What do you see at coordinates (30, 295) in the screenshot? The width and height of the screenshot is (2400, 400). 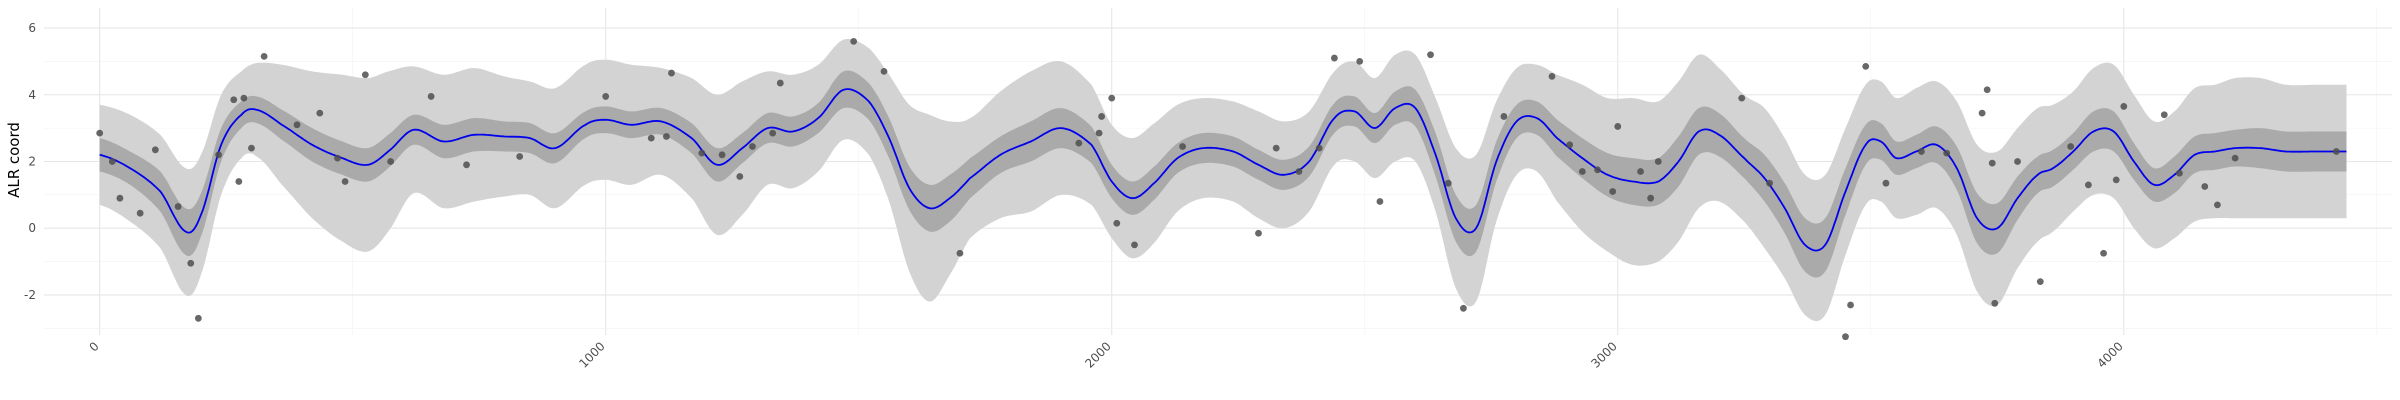 I see `y-tick-label: -2` at bounding box center [30, 295].